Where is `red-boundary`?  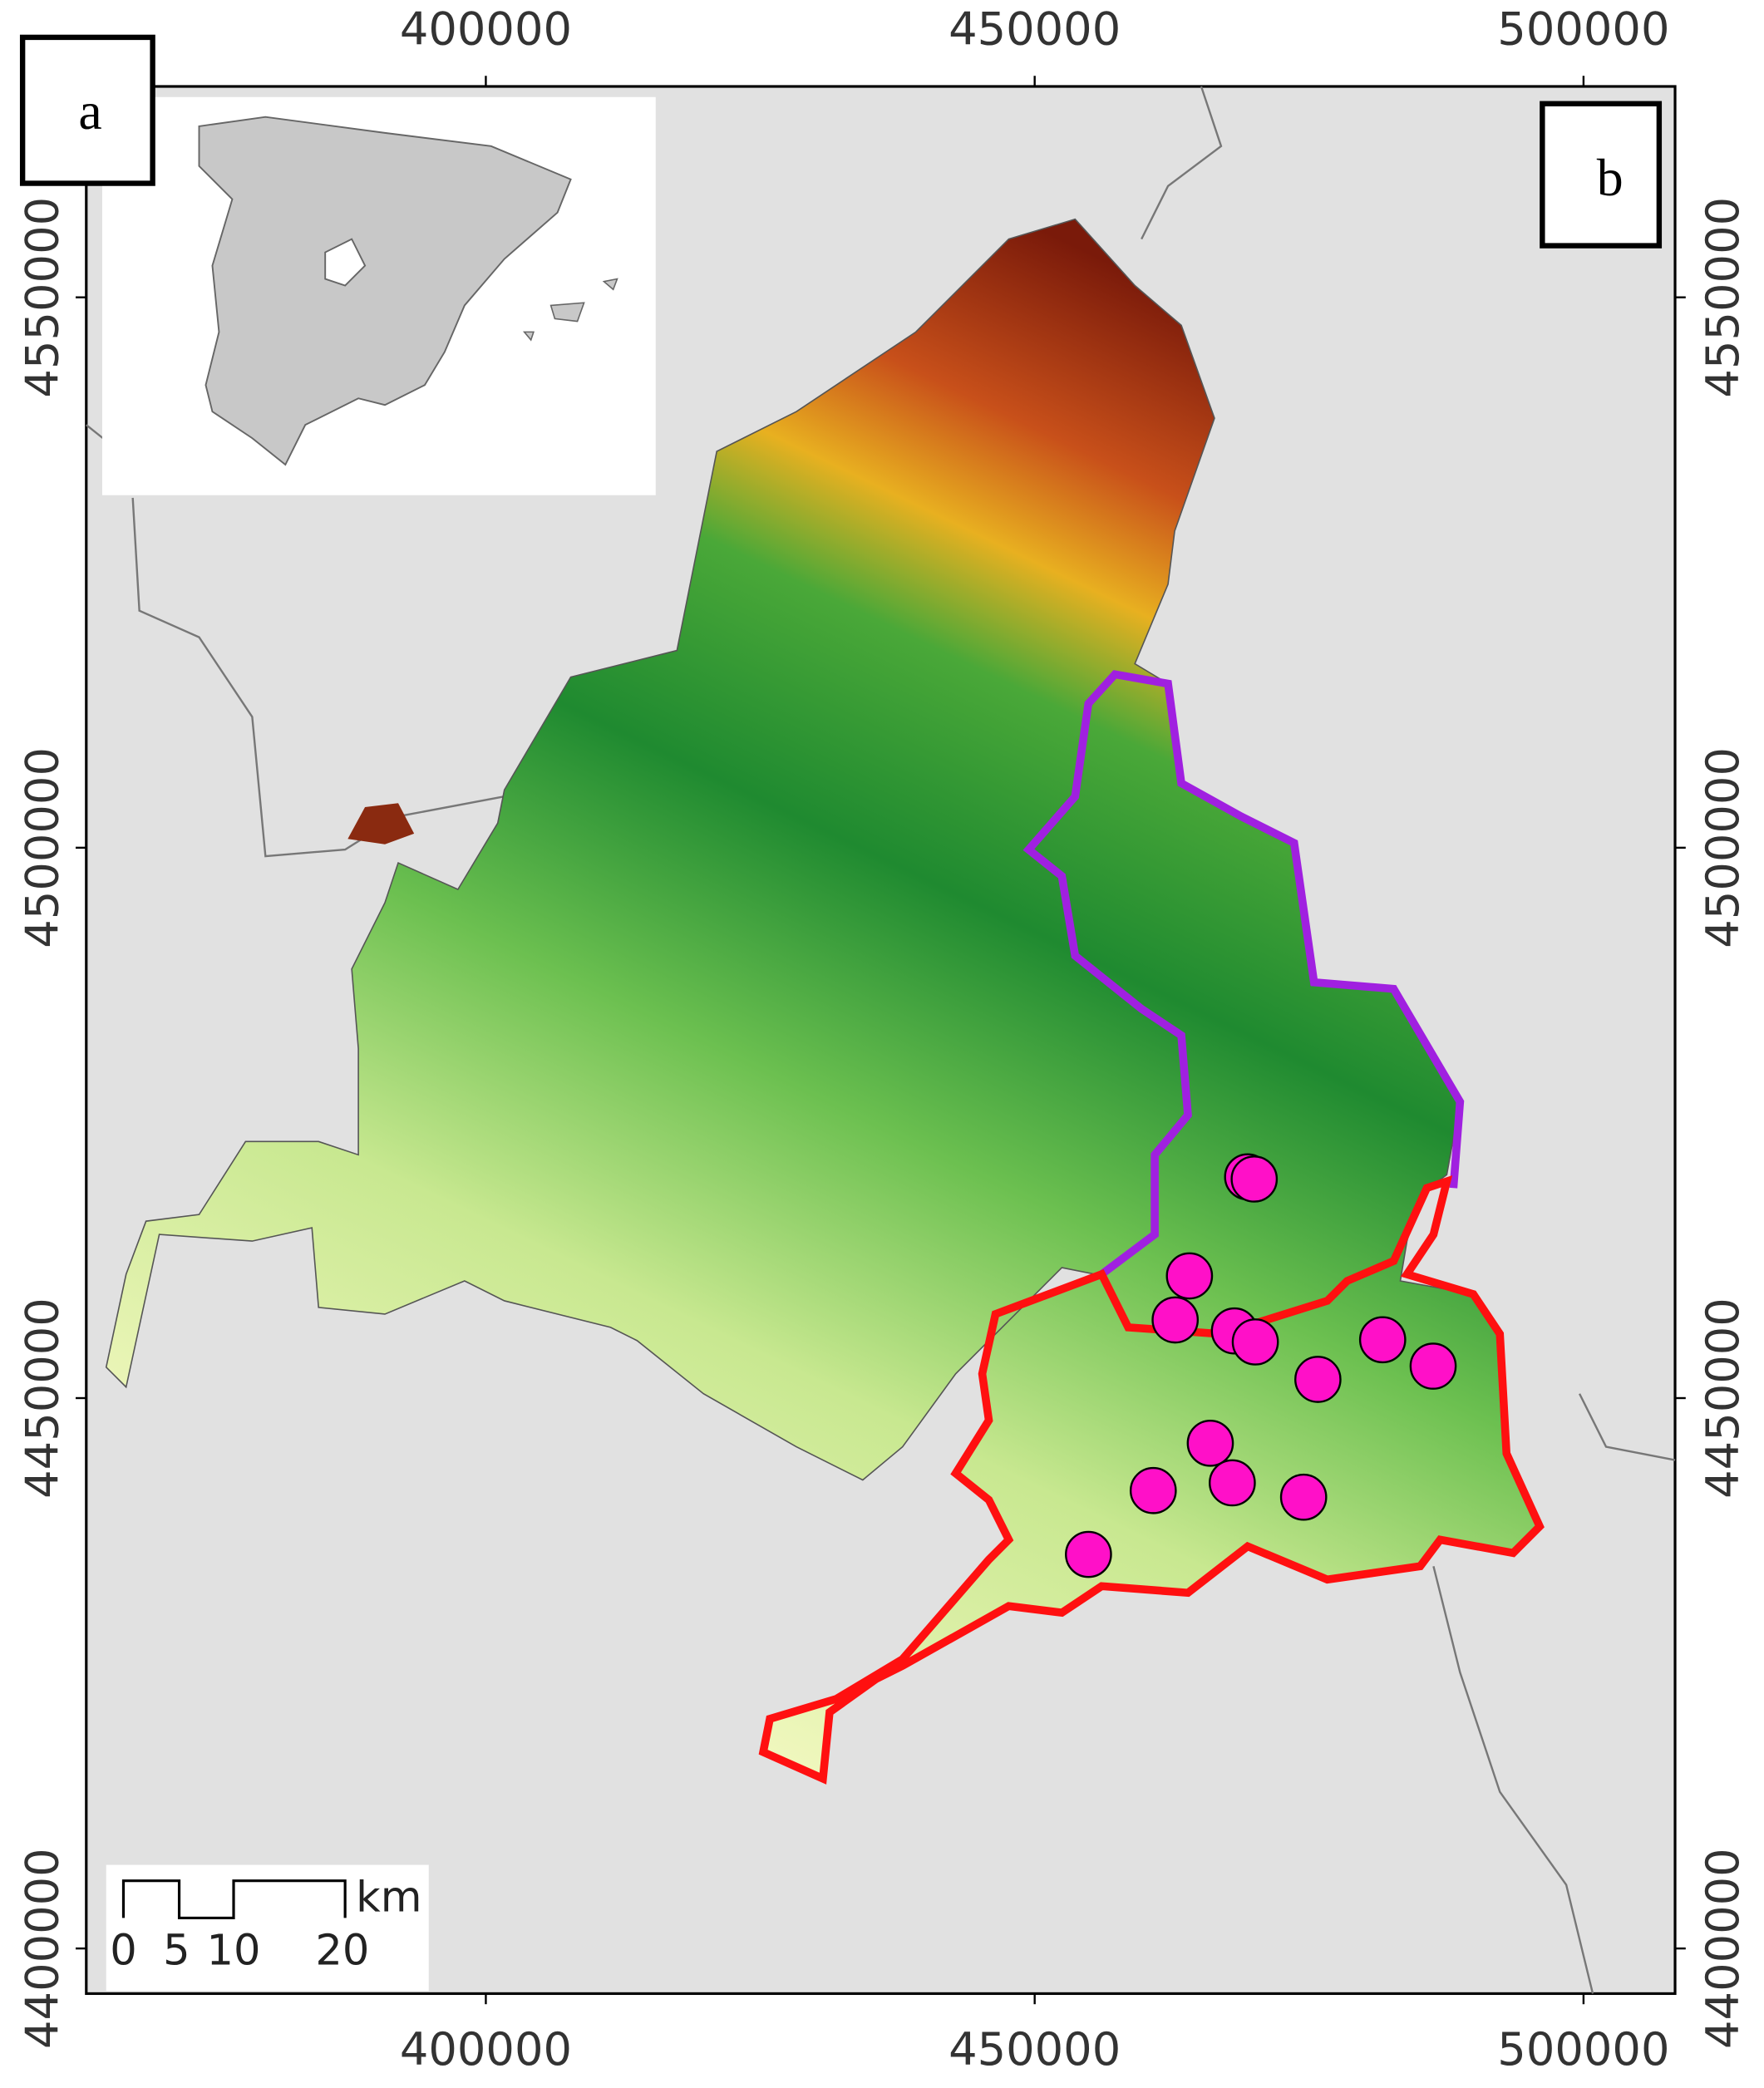 red-boundary is located at coordinates (1152, 1479).